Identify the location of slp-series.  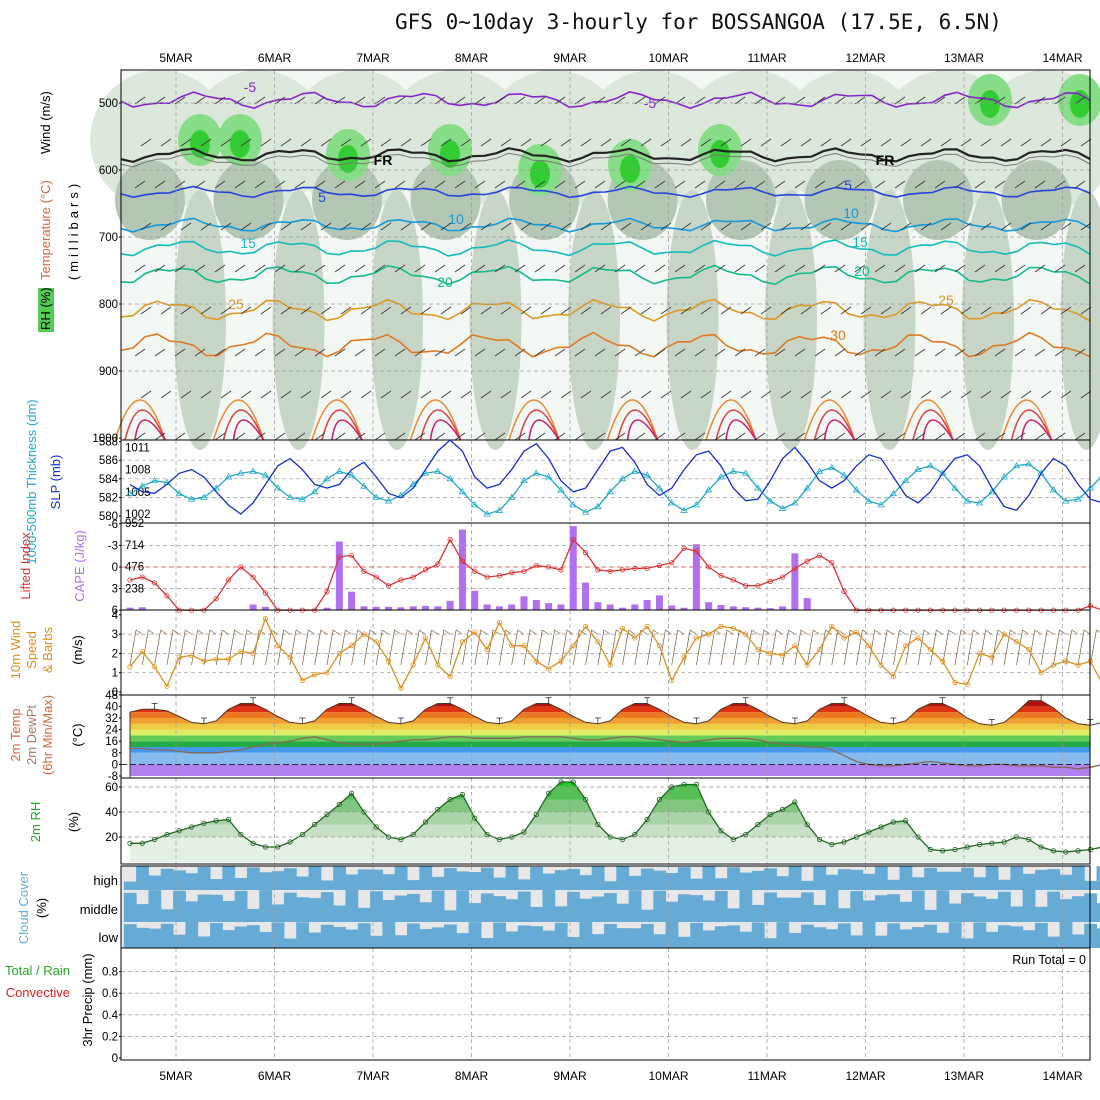
(614, 477).